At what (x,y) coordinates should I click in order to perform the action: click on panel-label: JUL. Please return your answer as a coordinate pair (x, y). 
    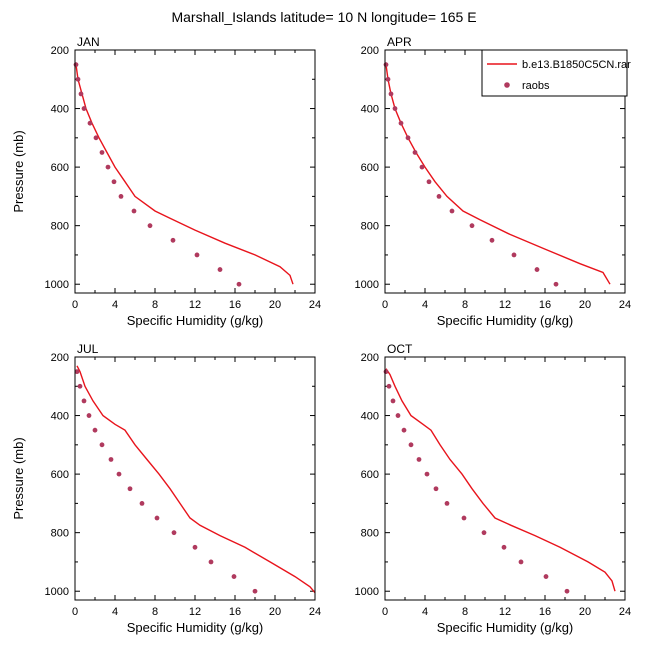
    Looking at the image, I should click on (88, 349).